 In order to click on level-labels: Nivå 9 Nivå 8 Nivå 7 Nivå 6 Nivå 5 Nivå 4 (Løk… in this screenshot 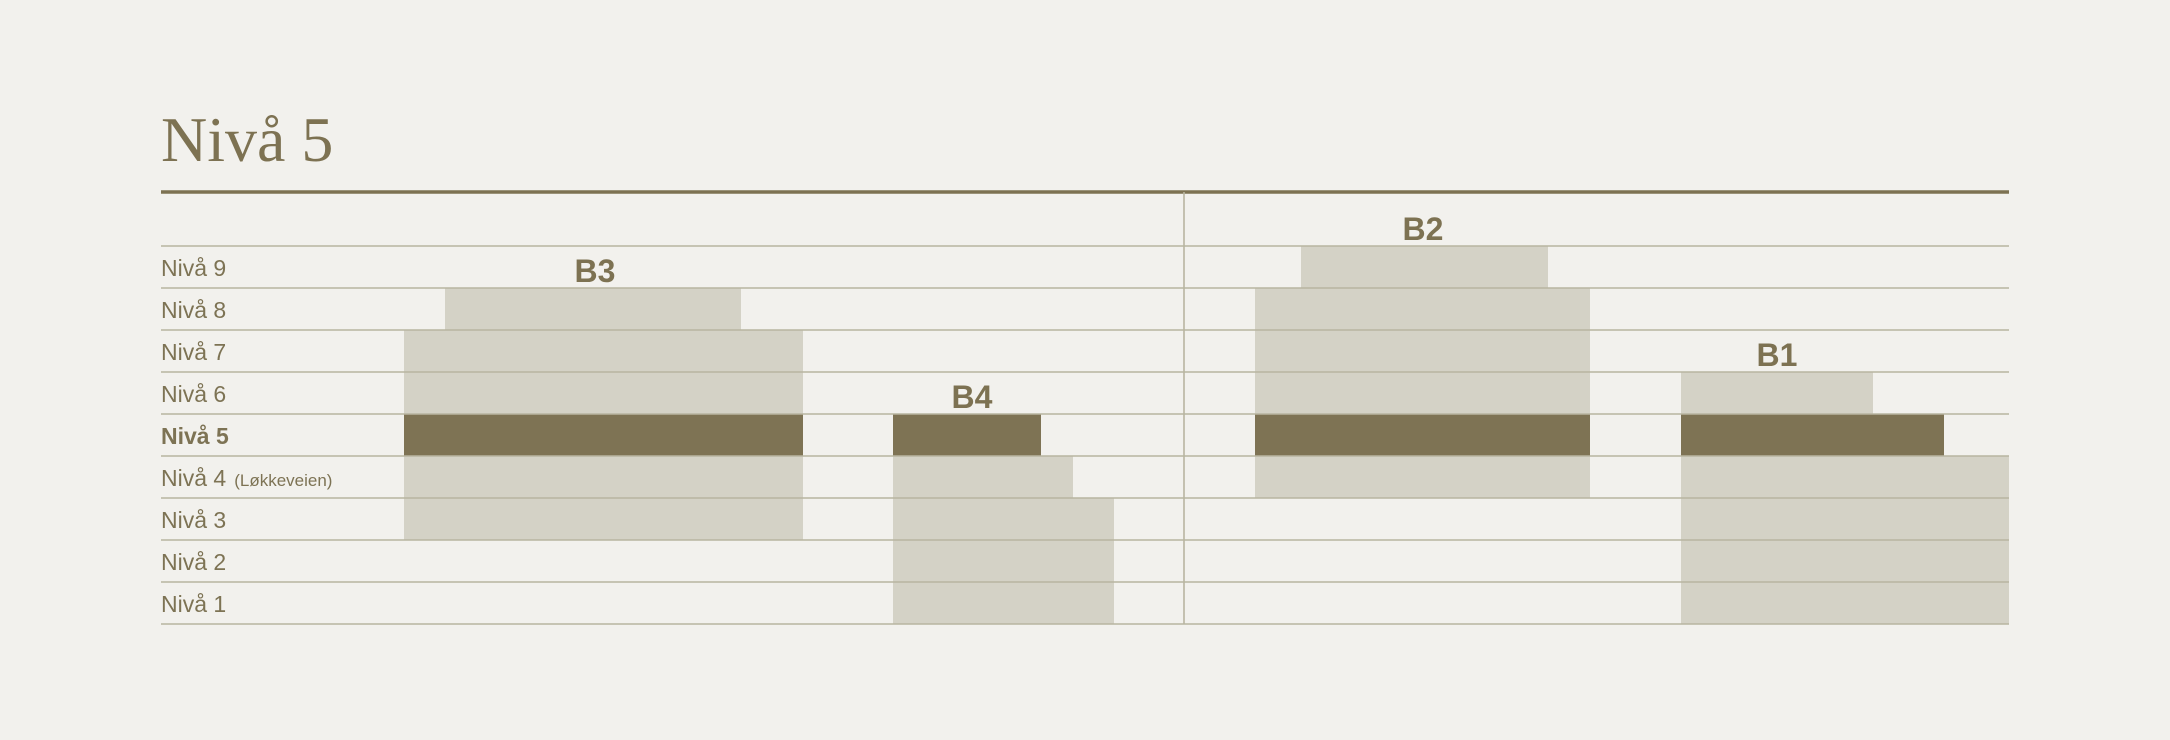, I will do `click(246, 436)`.